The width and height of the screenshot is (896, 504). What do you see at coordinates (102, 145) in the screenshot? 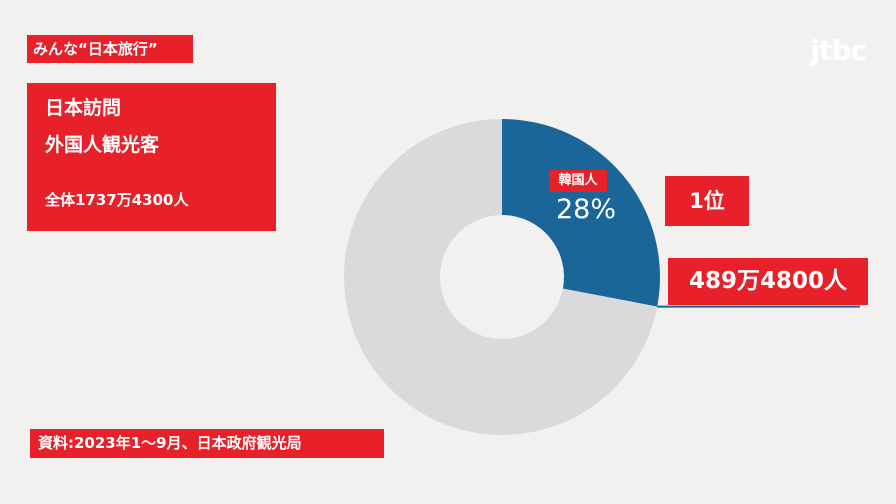
I see `subtitle: 外国人観光客` at bounding box center [102, 145].